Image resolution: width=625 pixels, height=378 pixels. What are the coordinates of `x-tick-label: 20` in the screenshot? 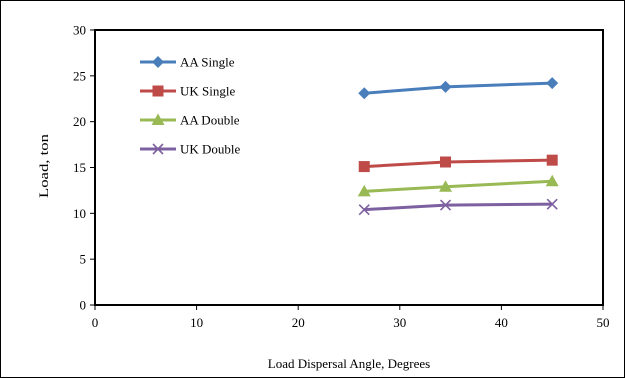 It's located at (298, 322).